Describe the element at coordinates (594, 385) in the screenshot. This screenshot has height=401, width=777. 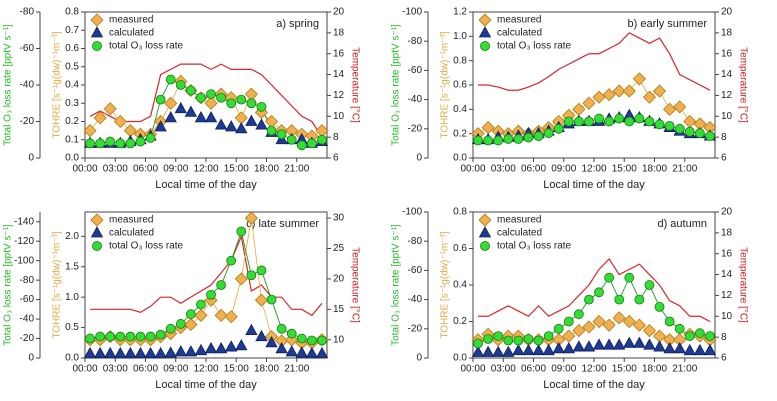
I see `x-axis-label: Local time of the day` at that location.